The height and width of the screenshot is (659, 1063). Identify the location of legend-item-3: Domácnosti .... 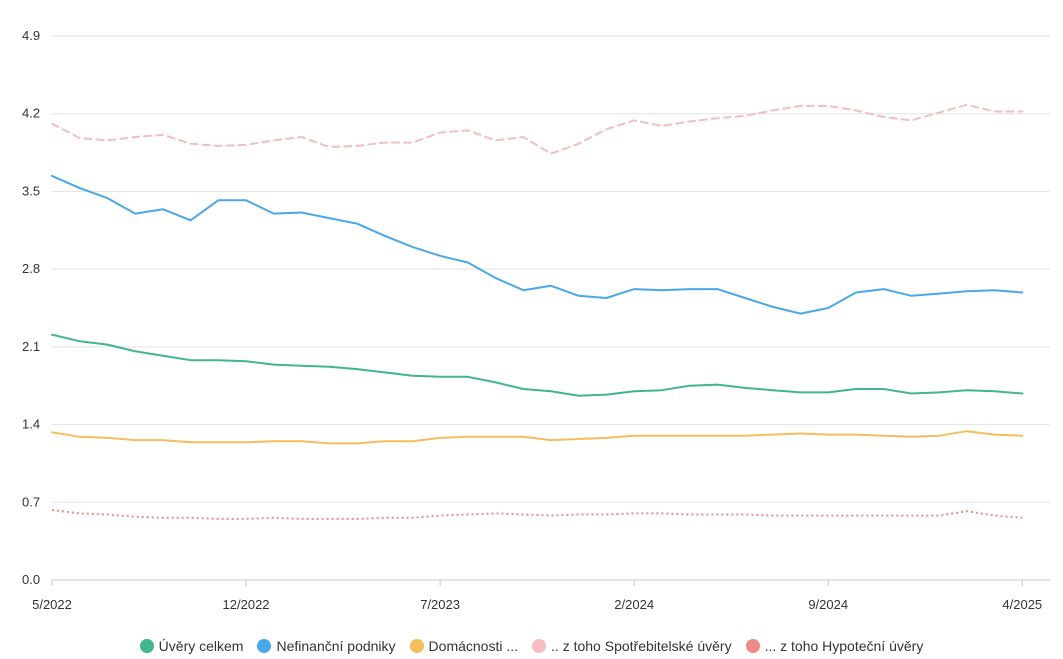
(464, 646).